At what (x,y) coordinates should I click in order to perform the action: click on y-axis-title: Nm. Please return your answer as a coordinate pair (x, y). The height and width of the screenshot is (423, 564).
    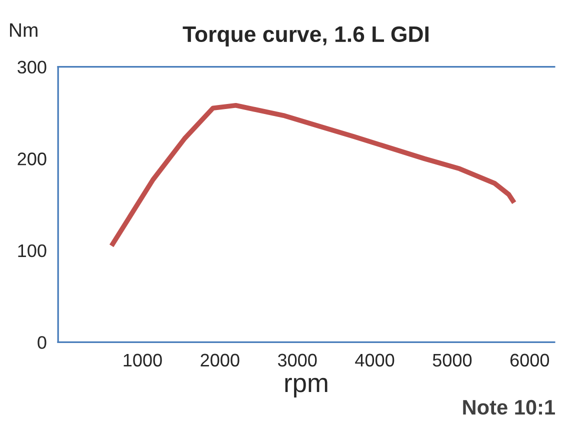
    Looking at the image, I should click on (24, 30).